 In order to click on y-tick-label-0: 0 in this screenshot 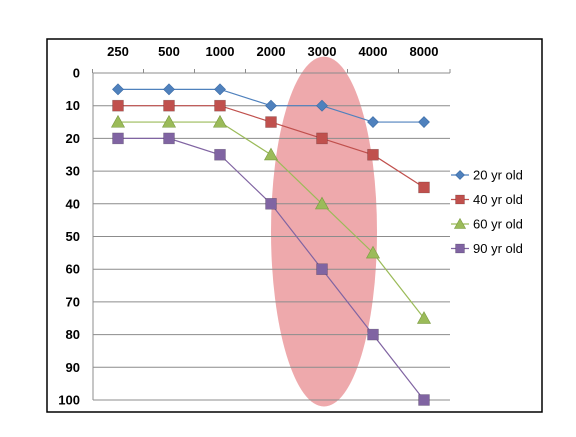, I will do `click(76, 73)`.